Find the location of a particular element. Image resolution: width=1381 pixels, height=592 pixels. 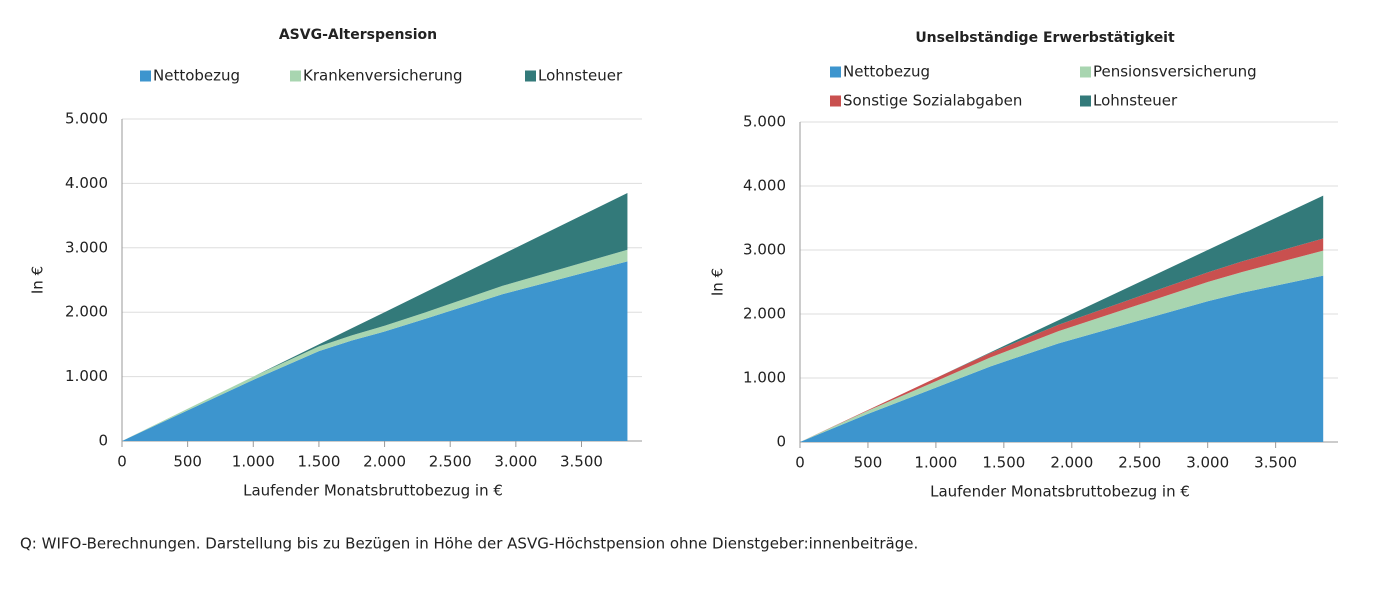

legend-label: Krankenversicherung is located at coordinates (383, 76).